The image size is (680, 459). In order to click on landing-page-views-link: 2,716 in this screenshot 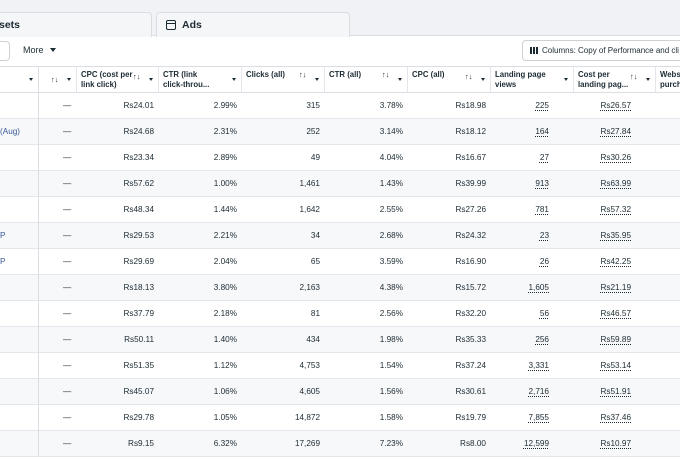, I will do `click(539, 391)`.